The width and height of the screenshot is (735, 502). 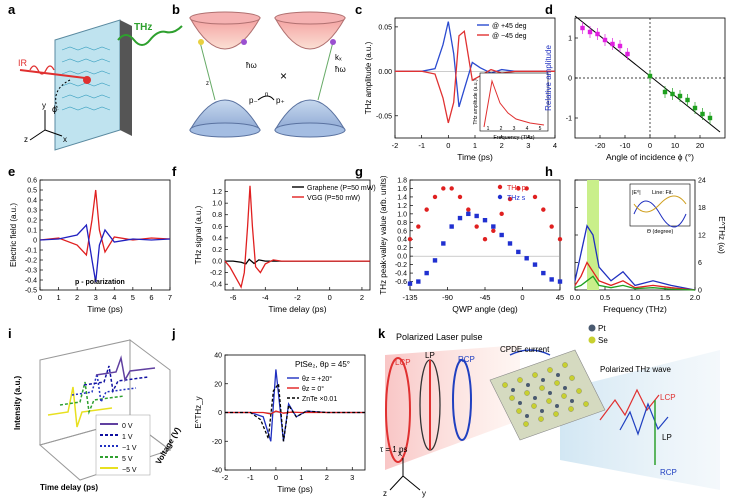 I want to click on panel-b, so click(x=267, y=74).